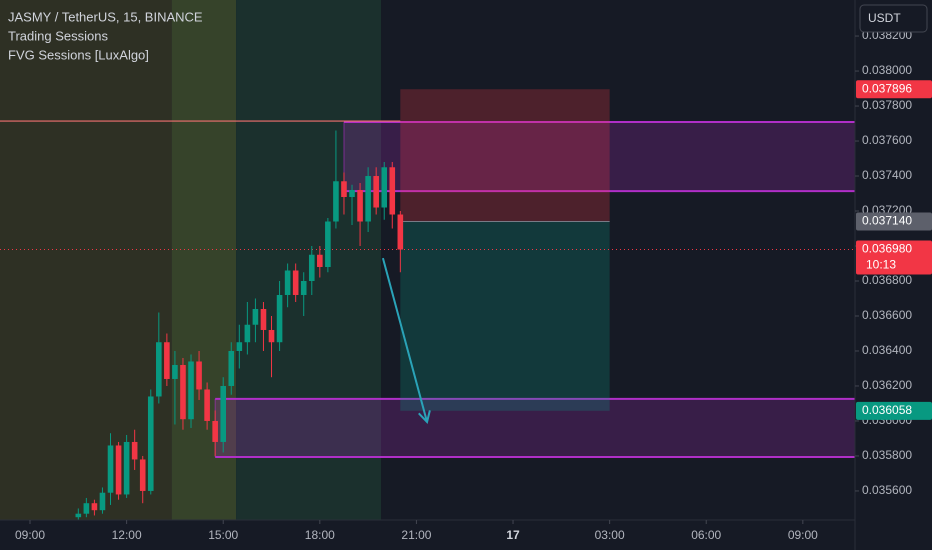 Image resolution: width=932 pixels, height=550 pixels. What do you see at coordinates (505, 155) in the screenshot?
I see `stop-zone` at bounding box center [505, 155].